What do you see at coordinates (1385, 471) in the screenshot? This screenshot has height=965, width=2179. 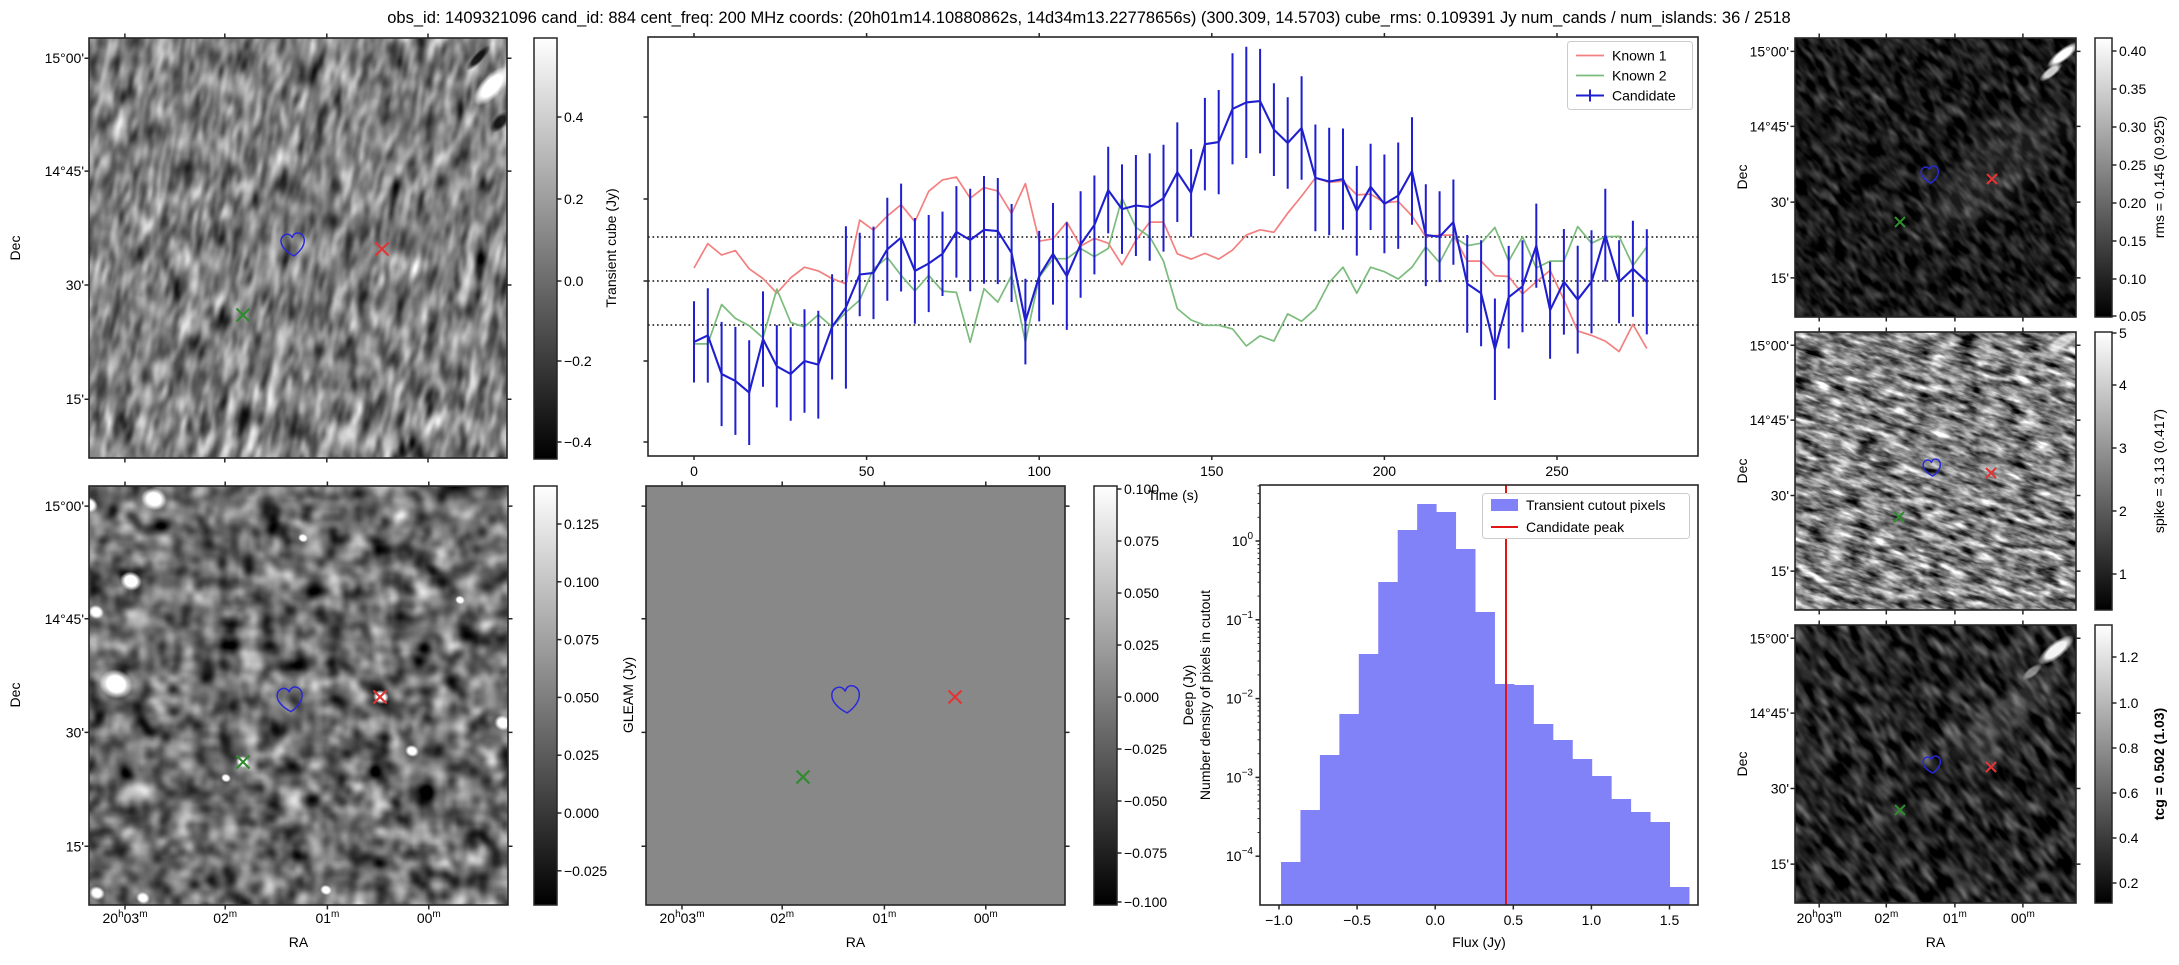 I see `svg-text: 200` at bounding box center [1385, 471].